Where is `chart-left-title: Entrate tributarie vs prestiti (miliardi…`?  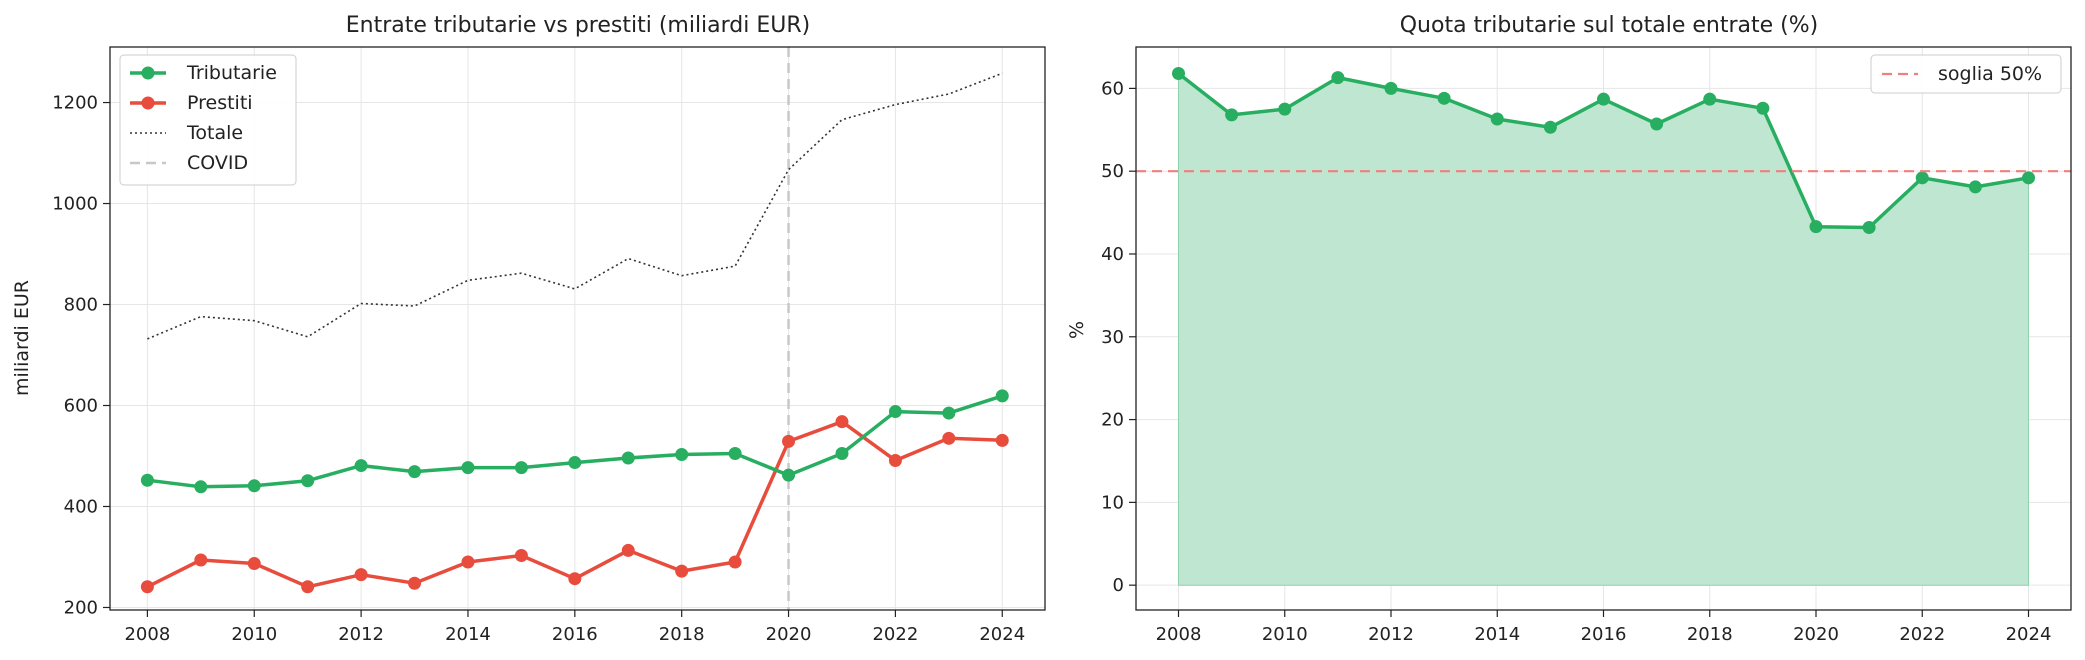
chart-left-title: Entrate tributarie vs prestiti (miliardi… is located at coordinates (578, 25).